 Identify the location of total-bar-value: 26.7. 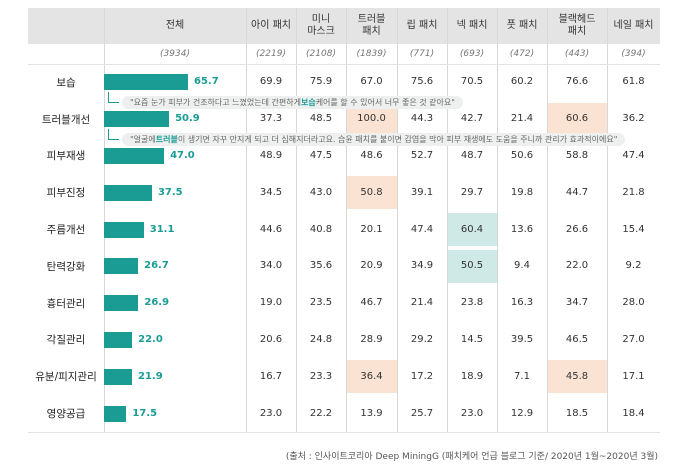
(156, 266).